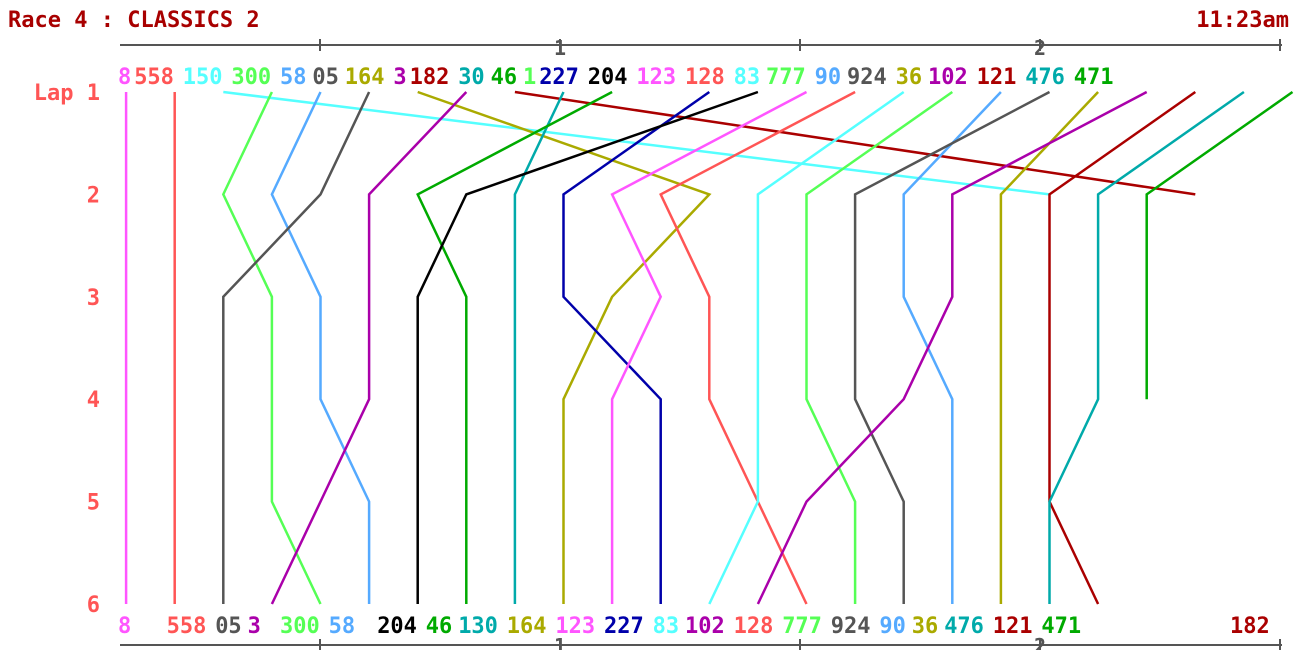 Image resolution: width=1295 pixels, height=650 pixels. Describe the element at coordinates (560, 48) in the screenshot. I see `top-axis-tick-label: 1` at that location.